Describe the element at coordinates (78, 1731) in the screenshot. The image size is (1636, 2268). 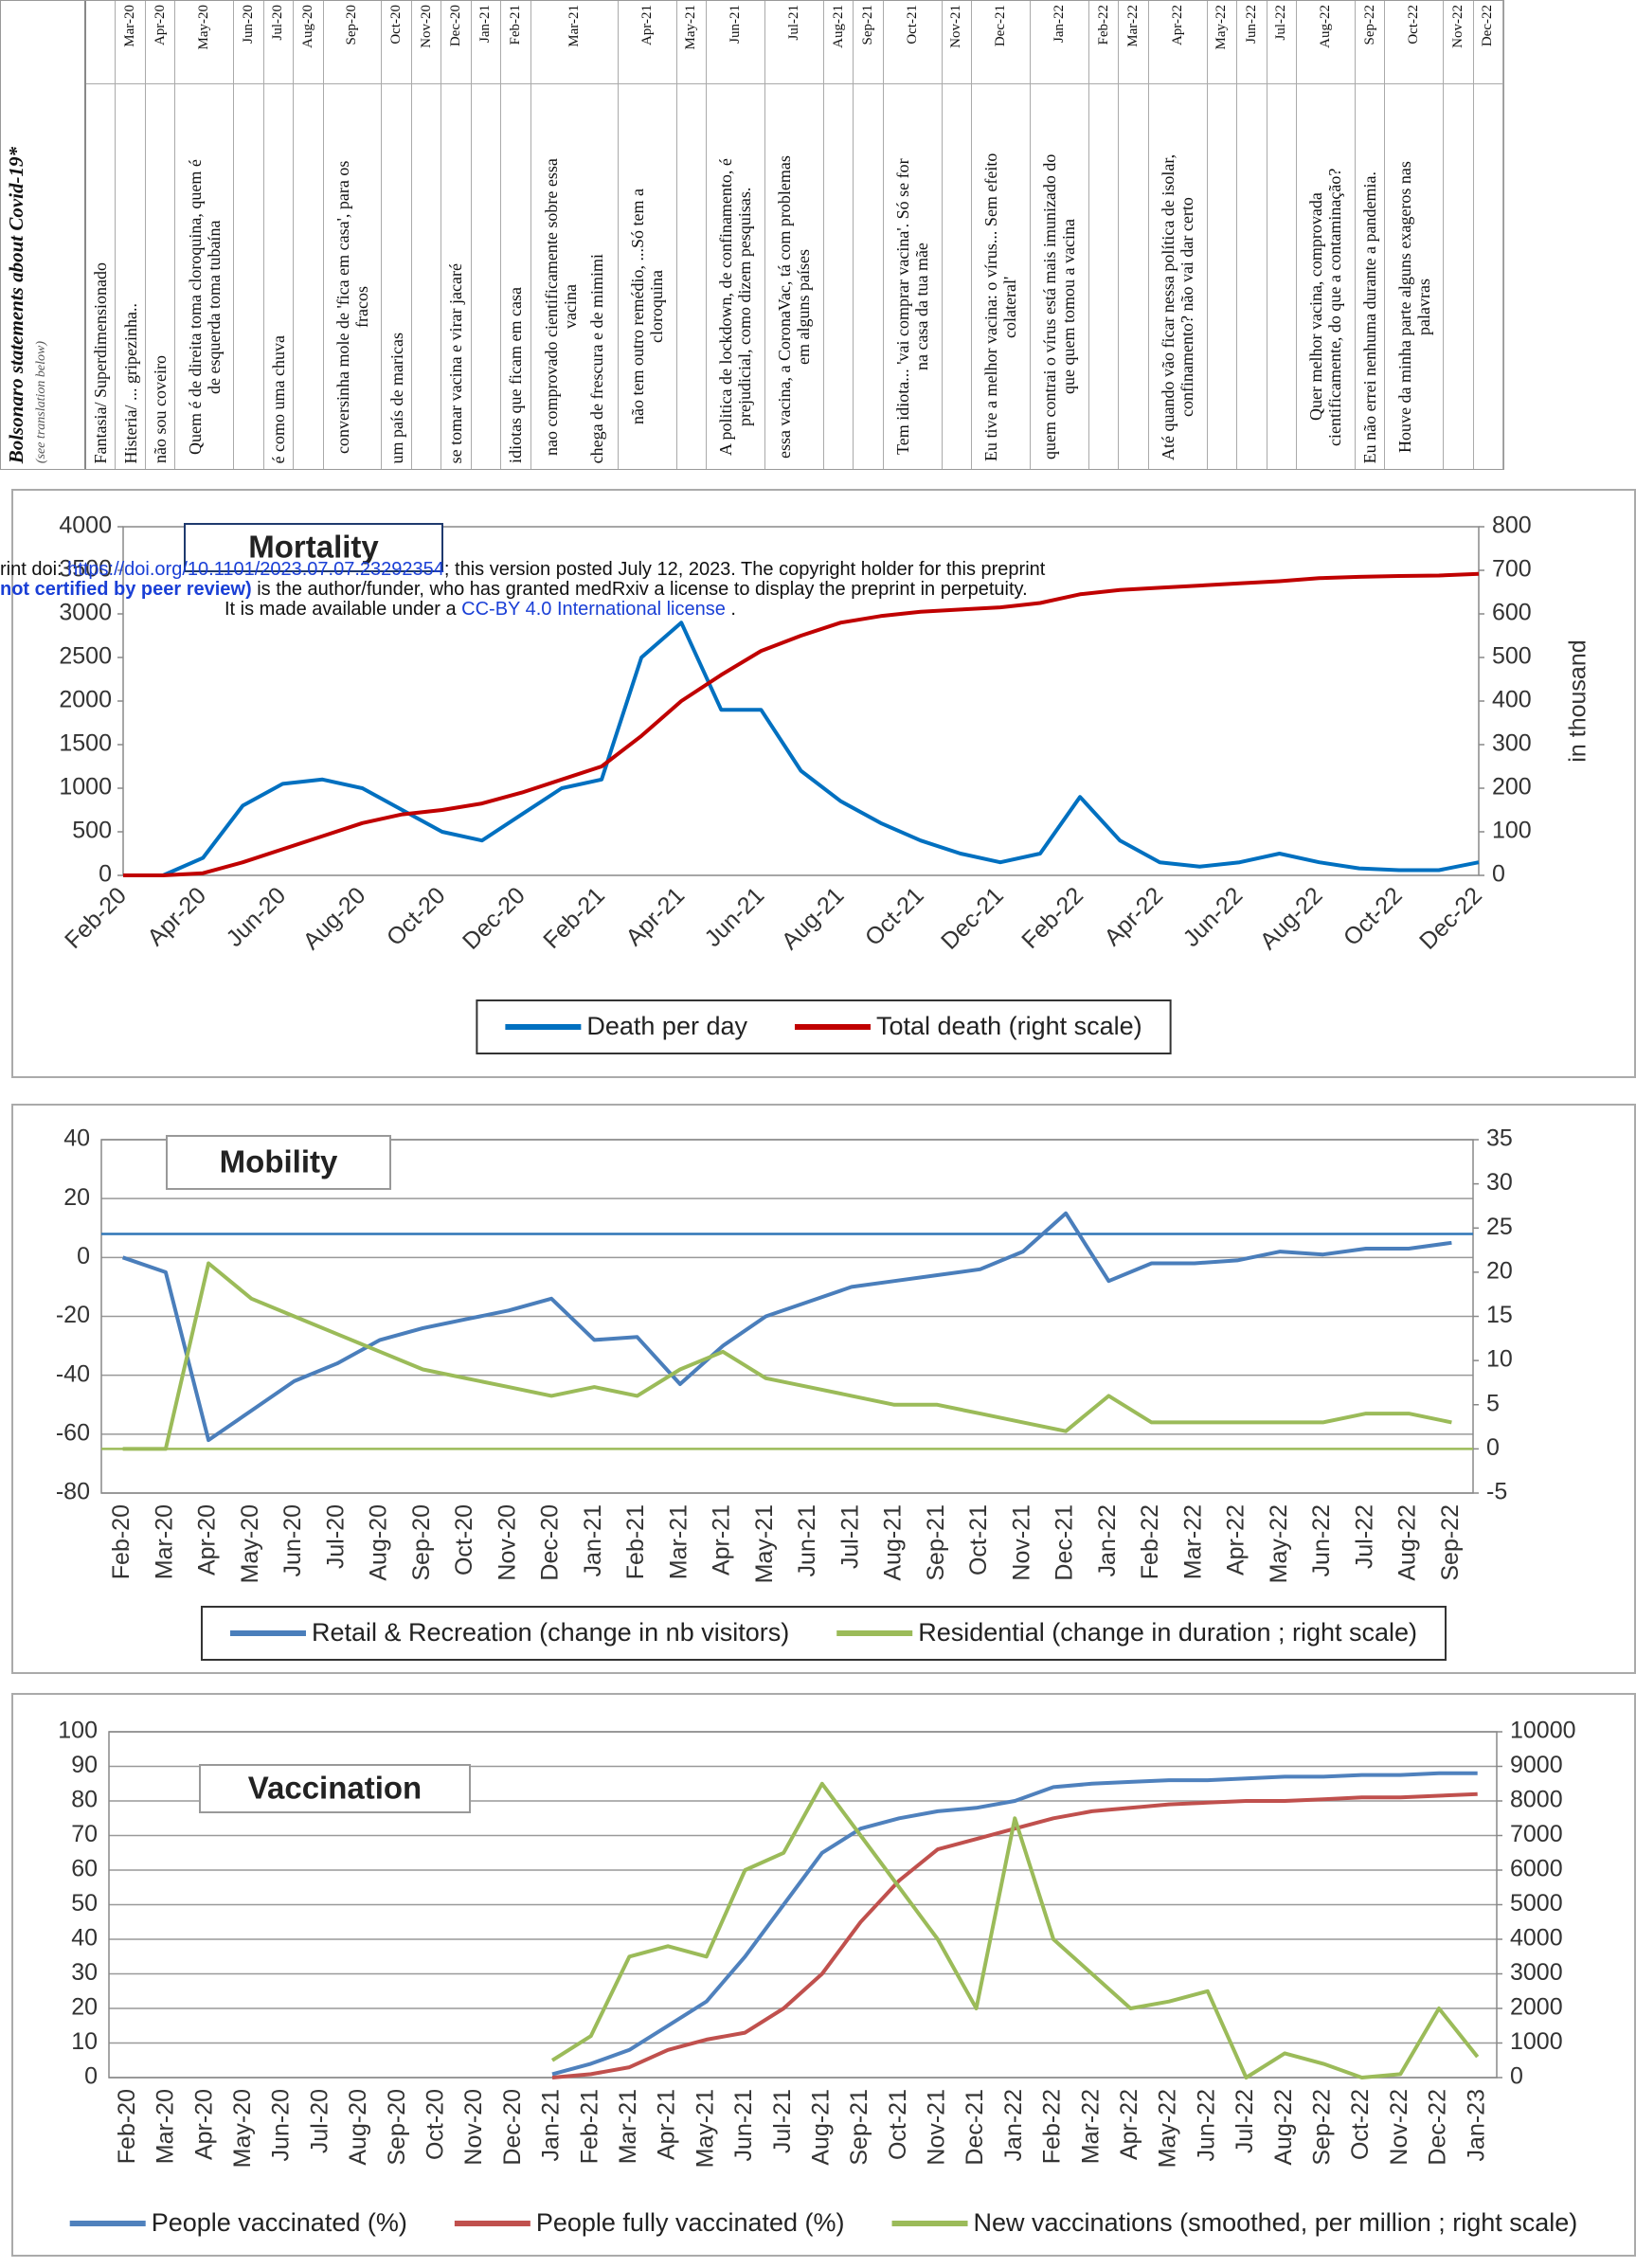
I see `y-tick-label: 100` at that location.